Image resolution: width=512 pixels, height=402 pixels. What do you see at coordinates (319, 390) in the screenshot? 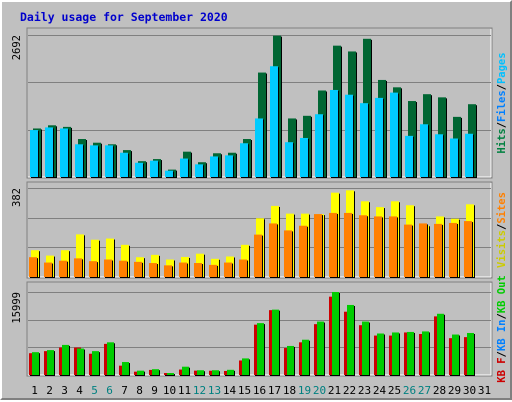
I see `x-tick-label: 20` at bounding box center [319, 390].